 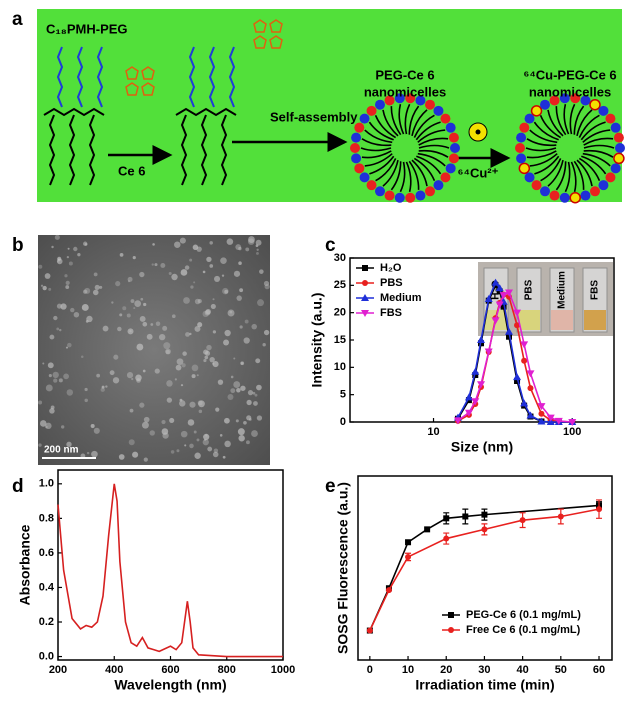 What do you see at coordinates (522, 670) in the screenshot?
I see `x-tick-label: 40` at bounding box center [522, 670].